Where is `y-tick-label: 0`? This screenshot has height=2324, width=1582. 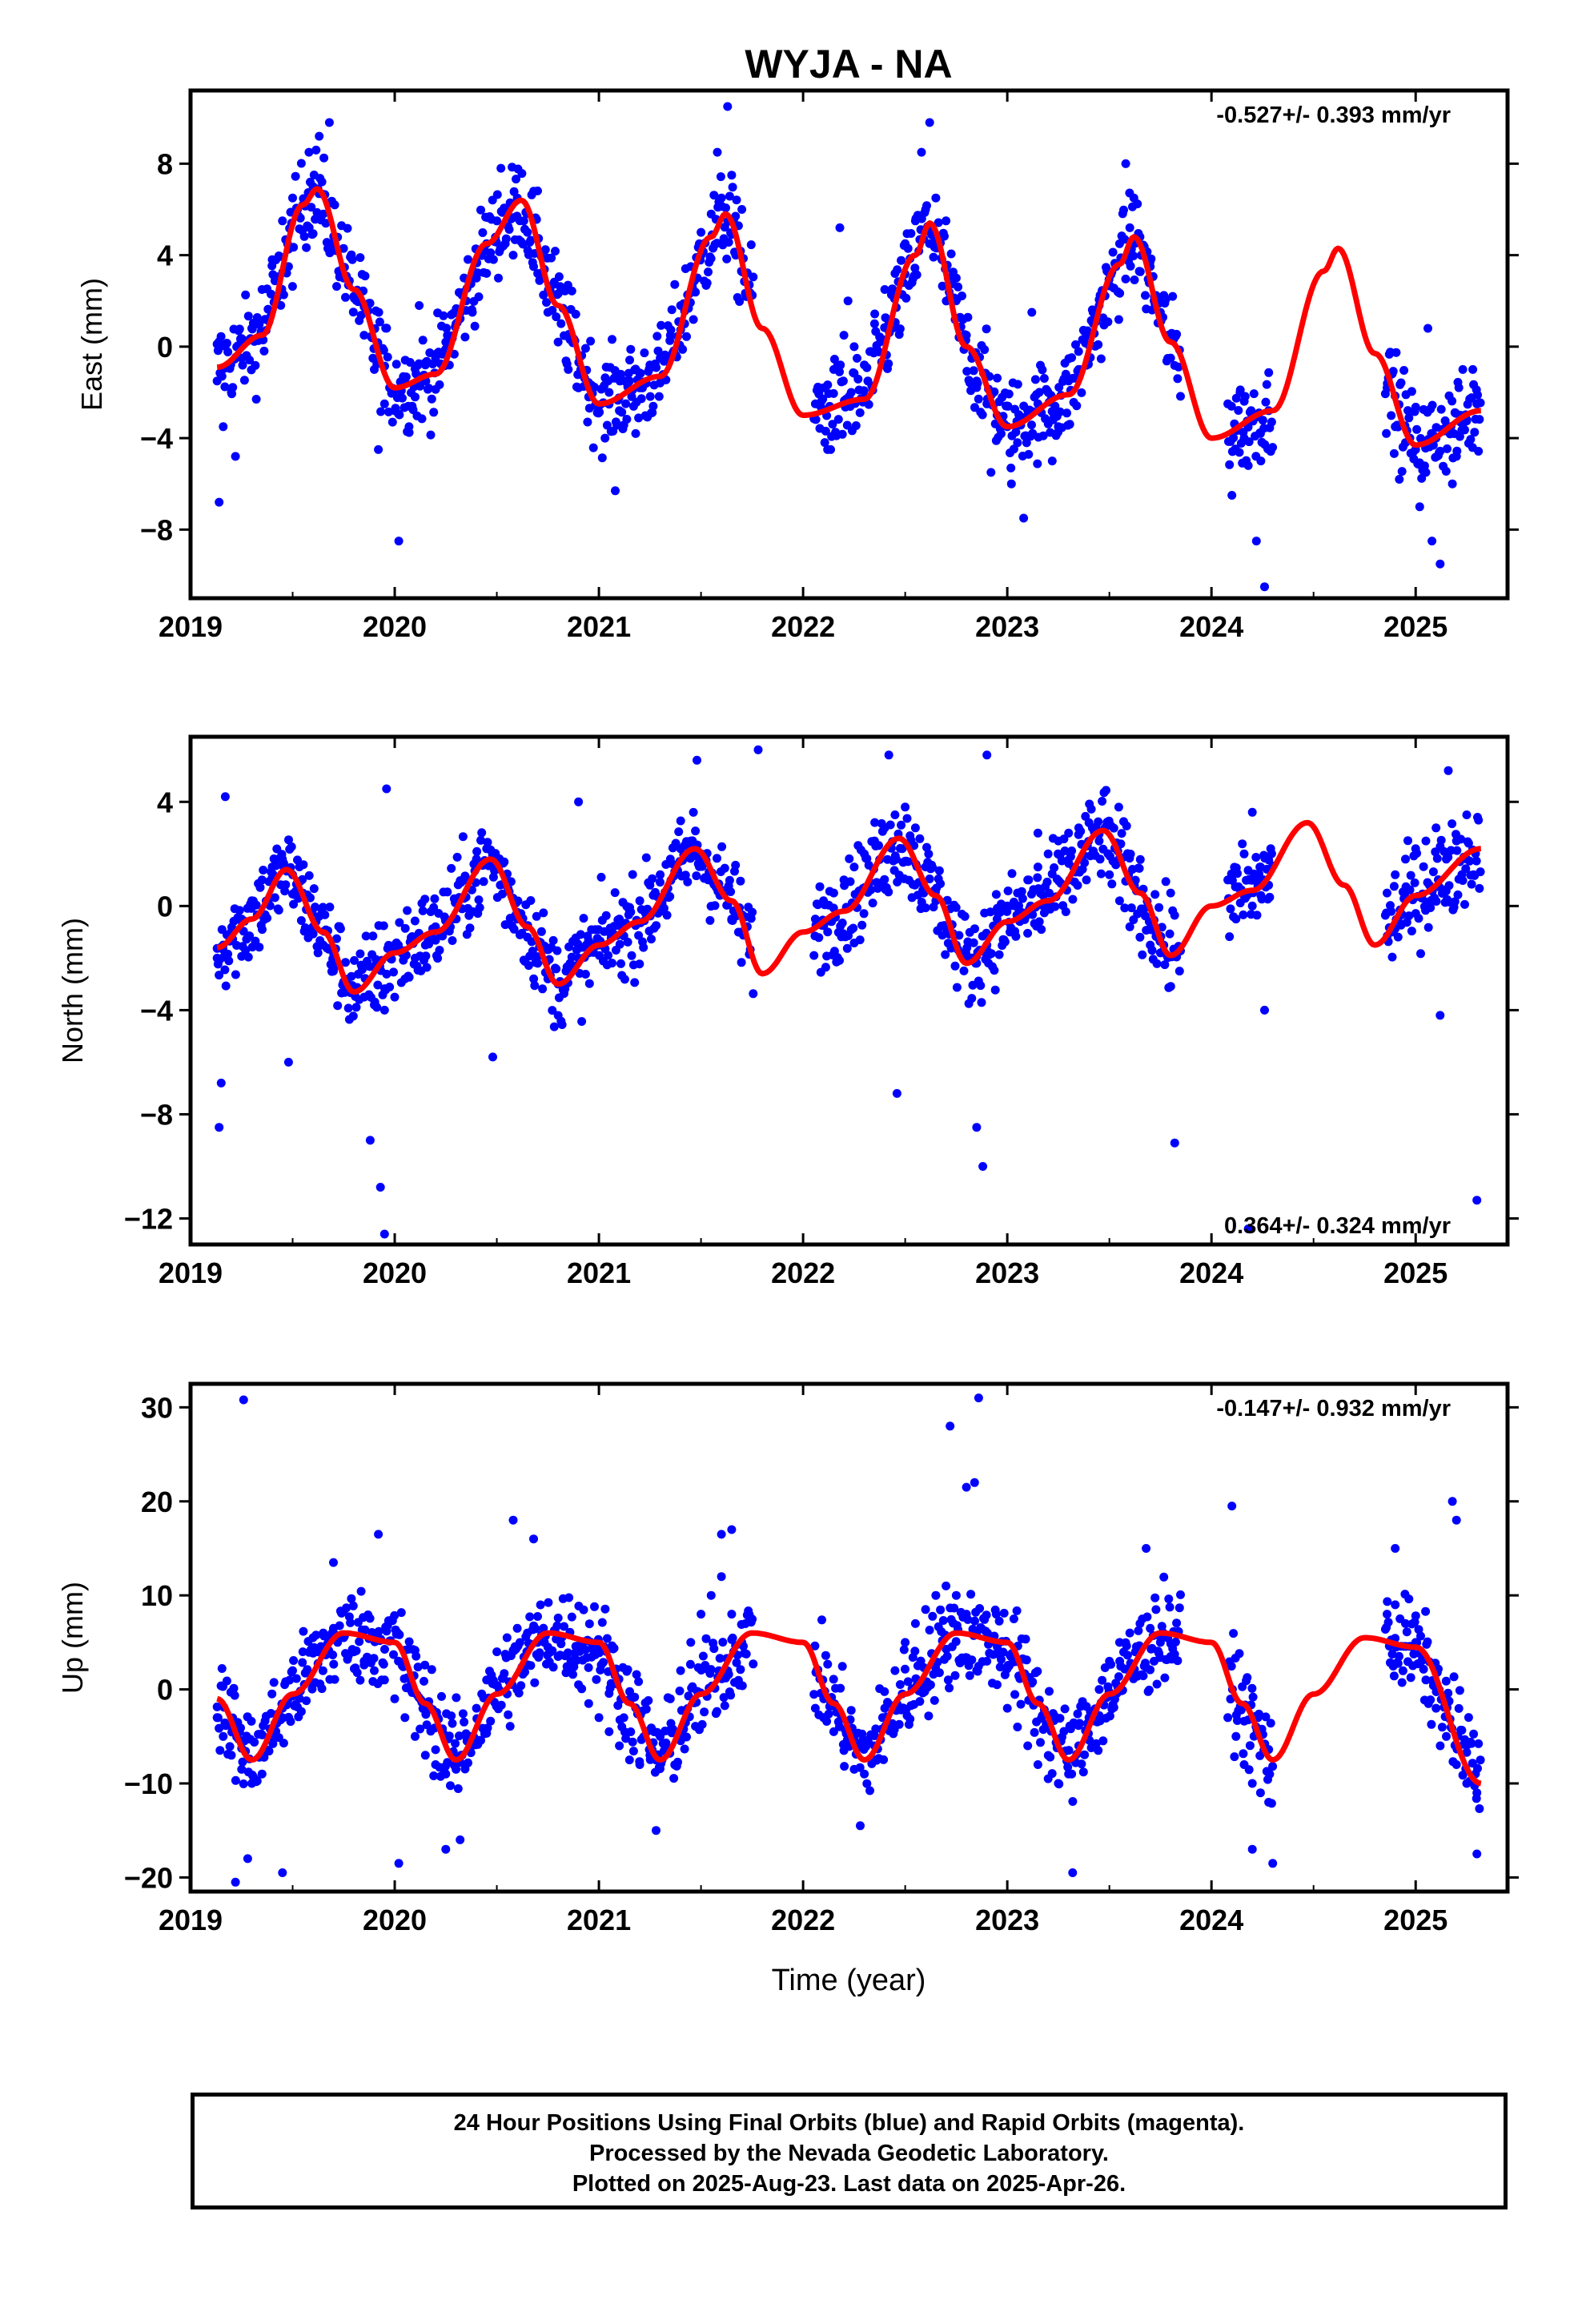
y-tick-label: 0 is located at coordinates (165, 347).